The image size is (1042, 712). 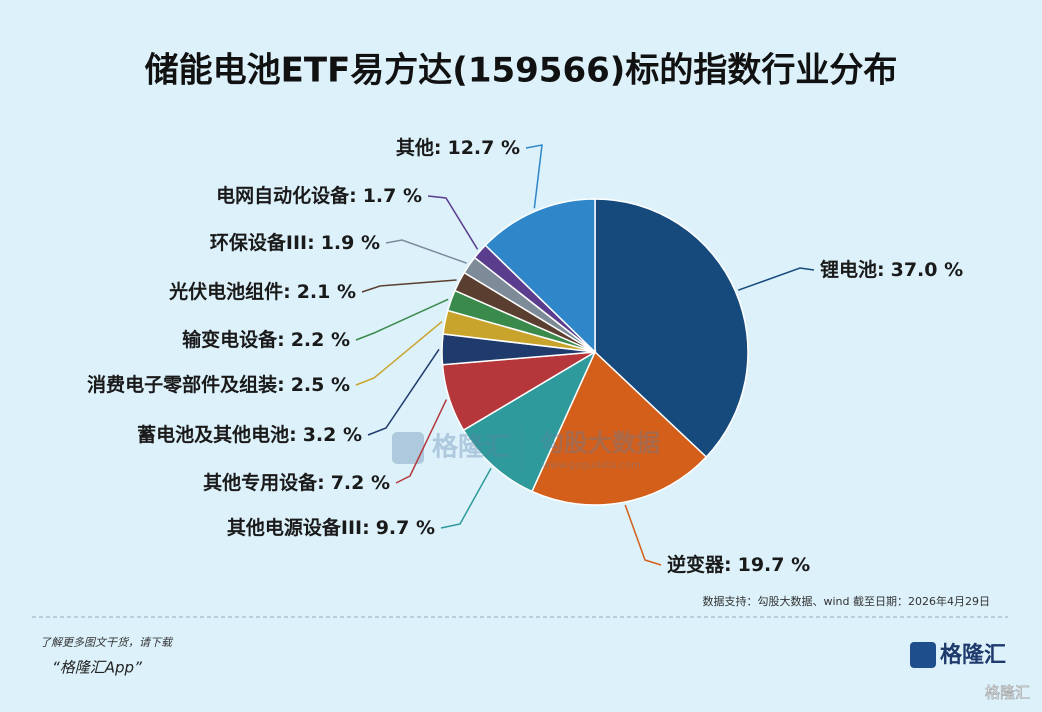 I want to click on data-label: 光伏电池组件: 2.1 %, so click(x=262, y=291).